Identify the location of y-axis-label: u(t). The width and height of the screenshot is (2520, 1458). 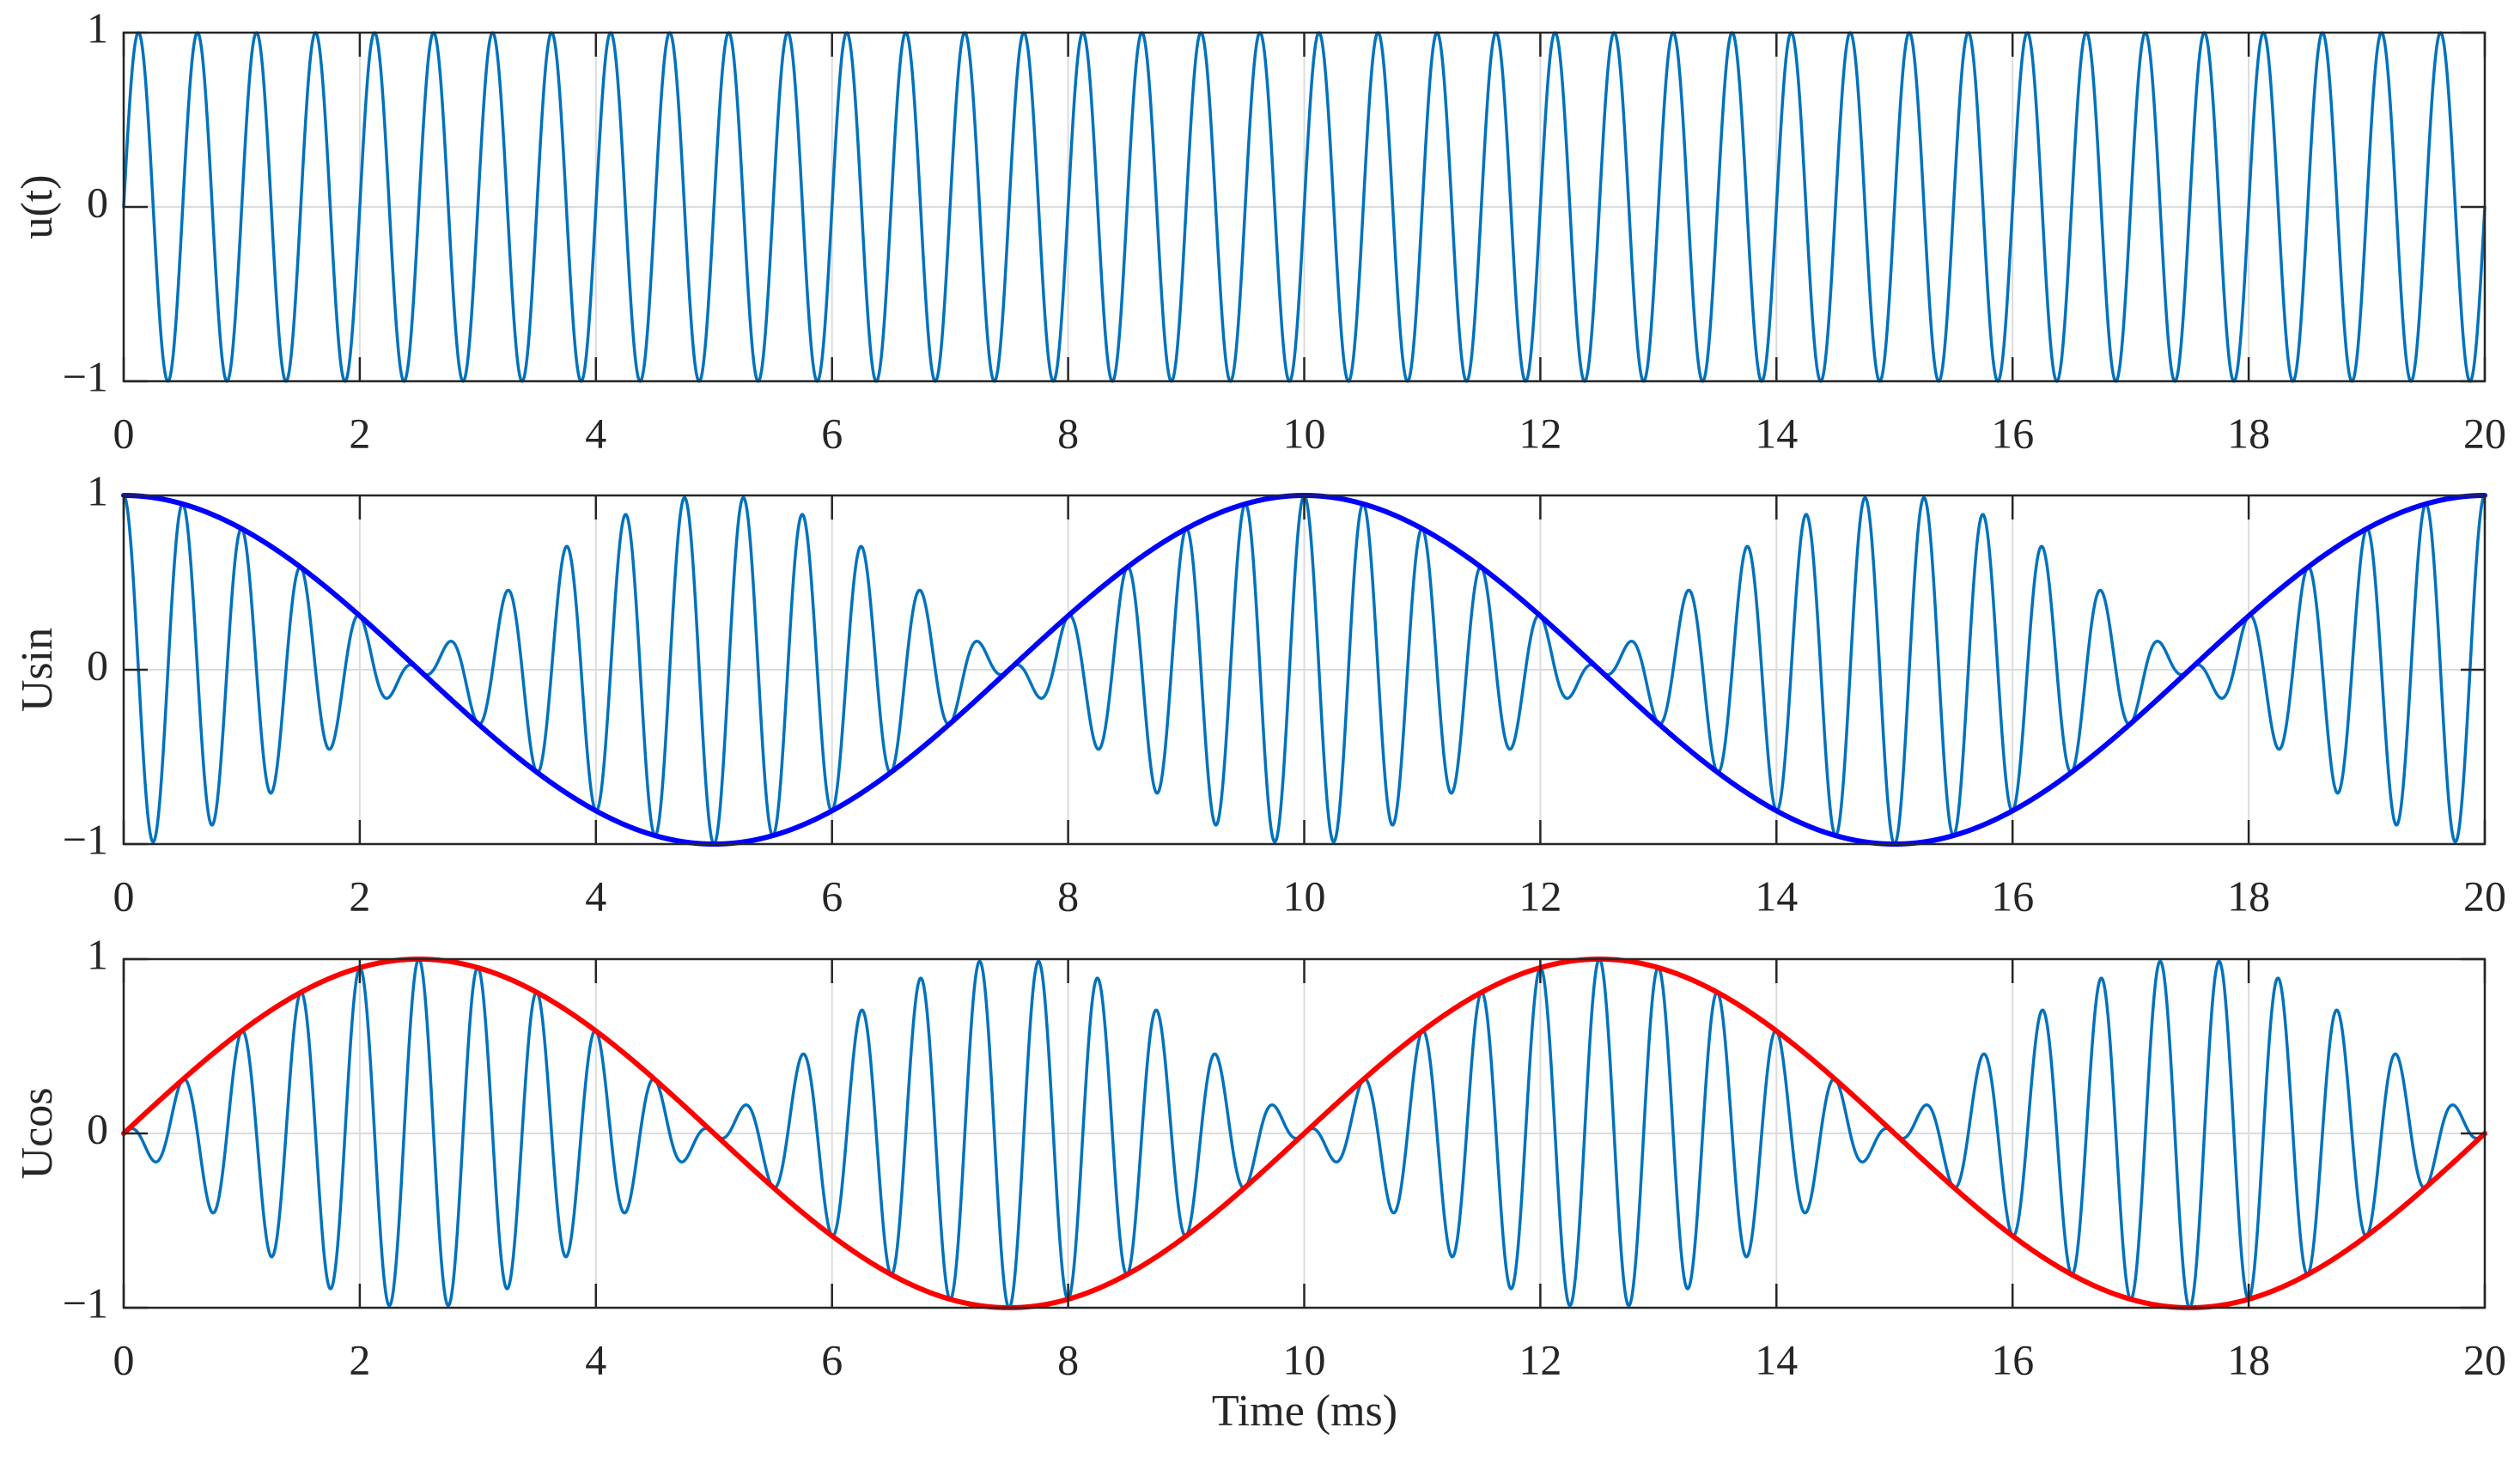
(38, 206).